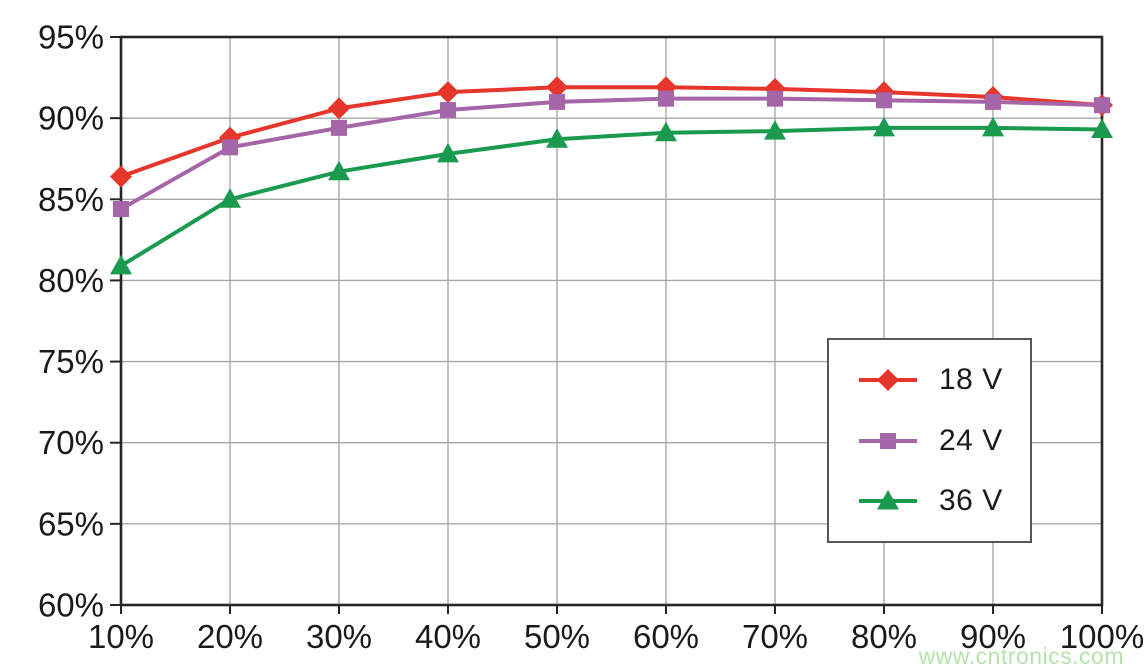 This screenshot has height=670, width=1144. What do you see at coordinates (71, 118) in the screenshot?
I see `y-axis-label: 90%` at bounding box center [71, 118].